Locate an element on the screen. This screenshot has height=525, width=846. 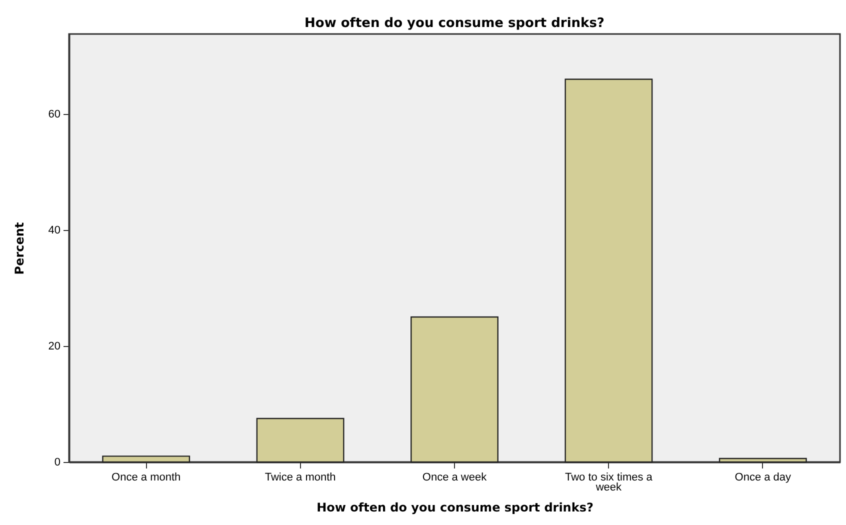
y-tick-label: 40 is located at coordinates (54, 230).